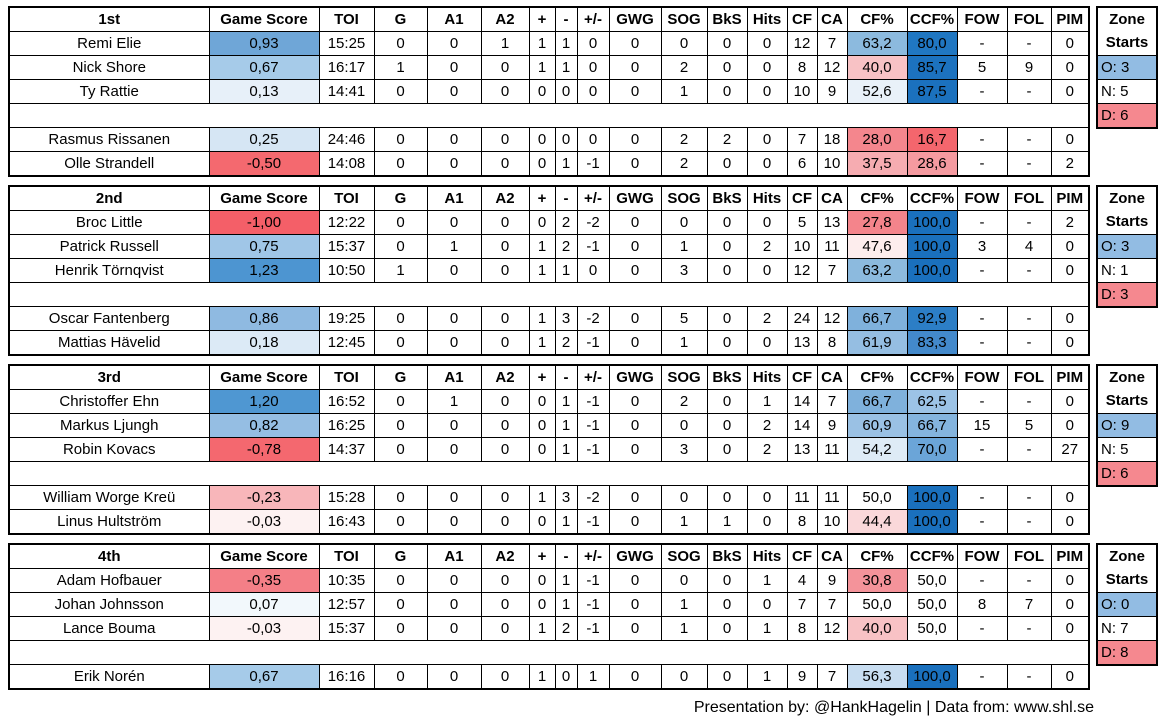 The image size is (1161, 728). I want to click on column-header: TOI, so click(346, 377).